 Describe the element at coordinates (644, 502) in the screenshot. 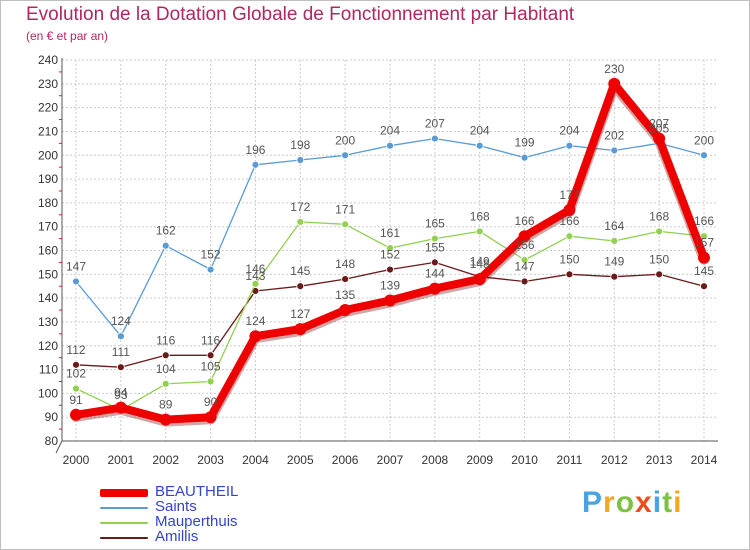

I see `logo-letter: x` at that location.